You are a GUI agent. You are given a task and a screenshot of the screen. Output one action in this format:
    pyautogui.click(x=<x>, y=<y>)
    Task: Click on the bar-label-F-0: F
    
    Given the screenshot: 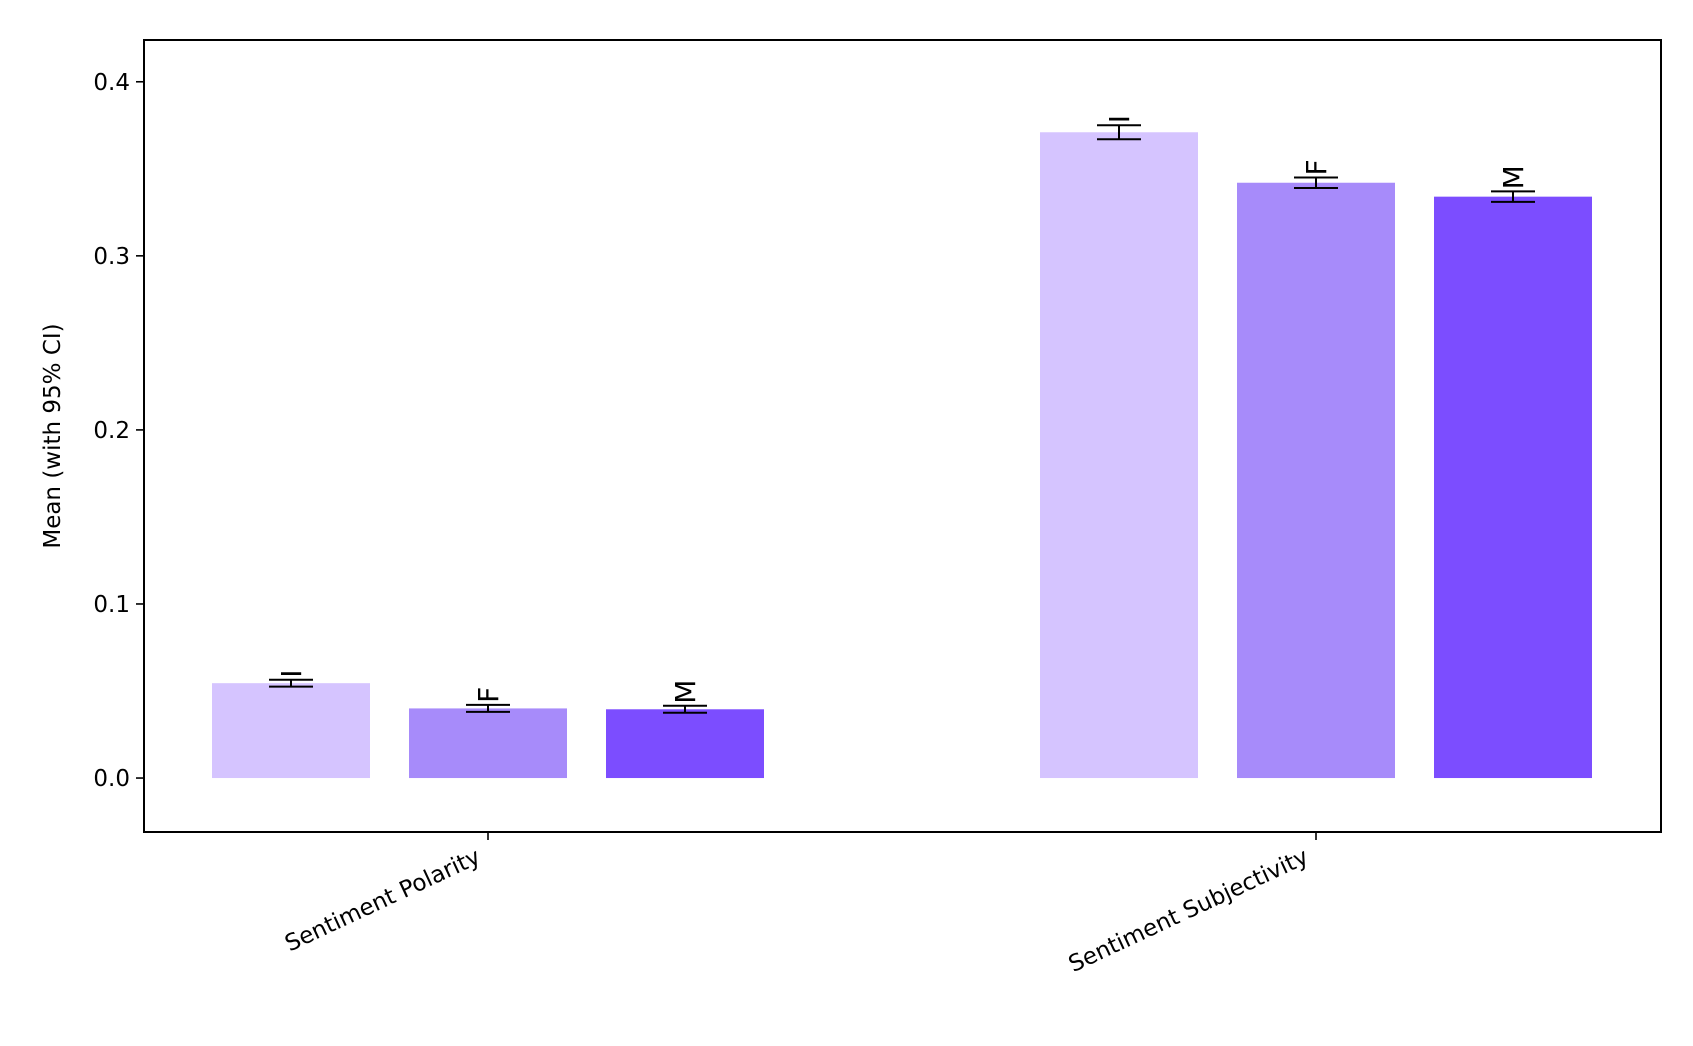 What is the action you would take?
    pyautogui.click(x=488, y=695)
    